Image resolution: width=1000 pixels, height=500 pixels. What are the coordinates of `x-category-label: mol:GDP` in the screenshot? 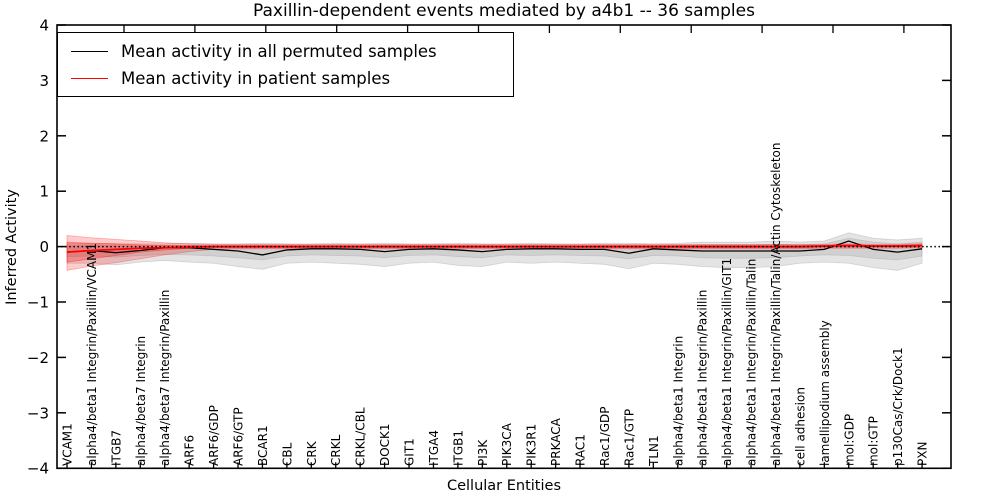 It's located at (849, 440).